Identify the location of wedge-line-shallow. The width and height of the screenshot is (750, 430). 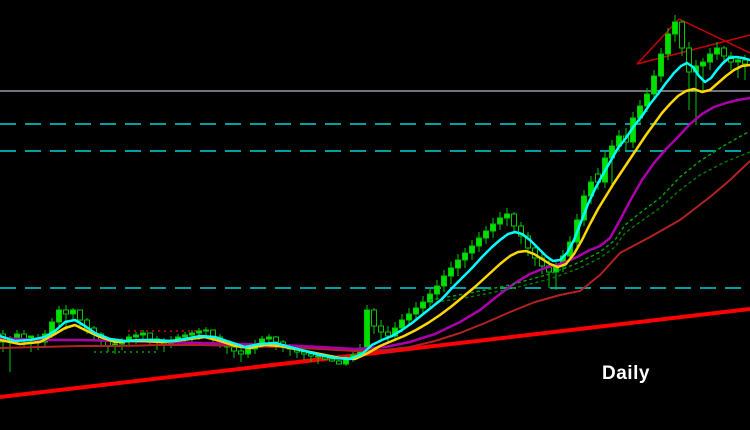
(693, 49).